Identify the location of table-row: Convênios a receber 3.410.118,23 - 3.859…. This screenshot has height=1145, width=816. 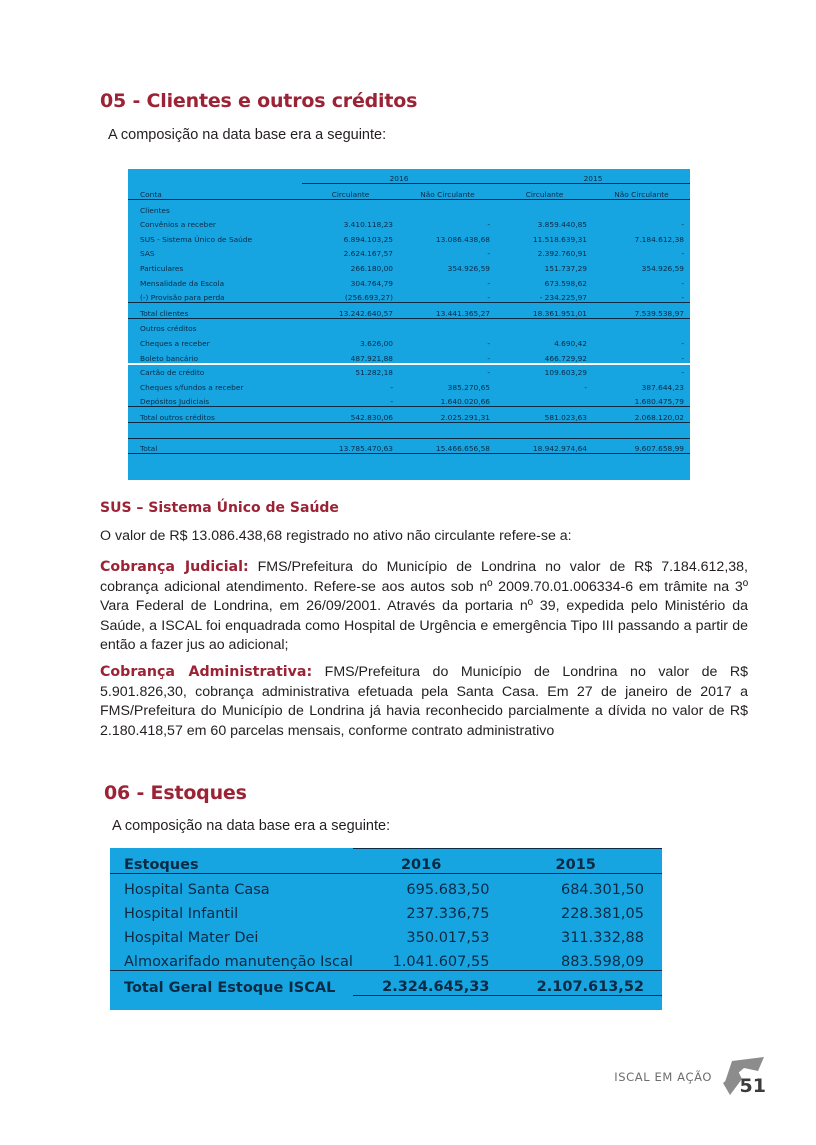
(409, 222).